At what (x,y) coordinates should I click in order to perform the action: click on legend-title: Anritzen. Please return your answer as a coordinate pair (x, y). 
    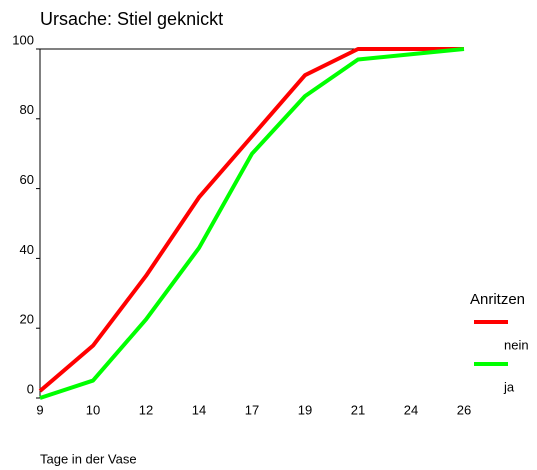
    Looking at the image, I should click on (497, 299).